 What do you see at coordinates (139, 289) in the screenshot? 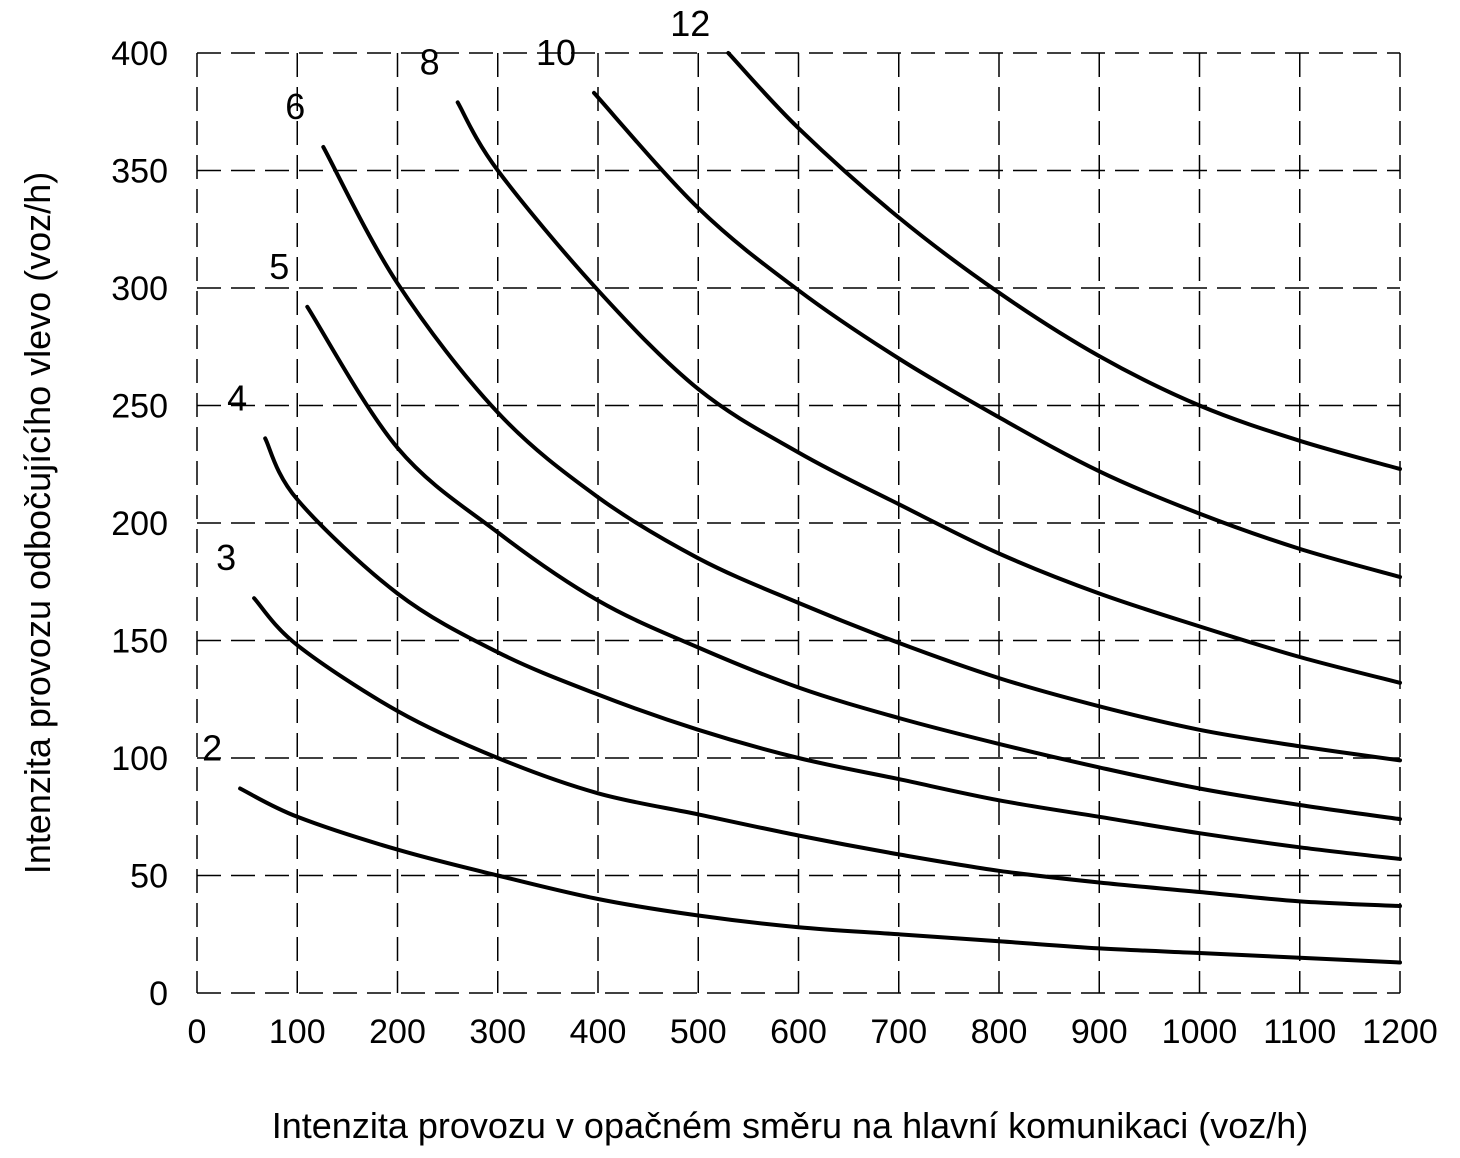
I see `y-tick-label: 300` at bounding box center [139, 289].